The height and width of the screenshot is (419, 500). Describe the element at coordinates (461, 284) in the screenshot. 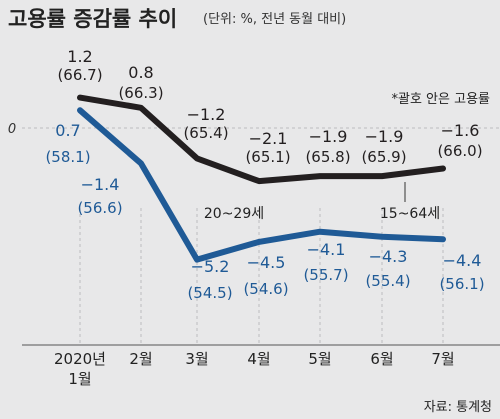

I see `series2-rate-label: (56.1)` at that location.